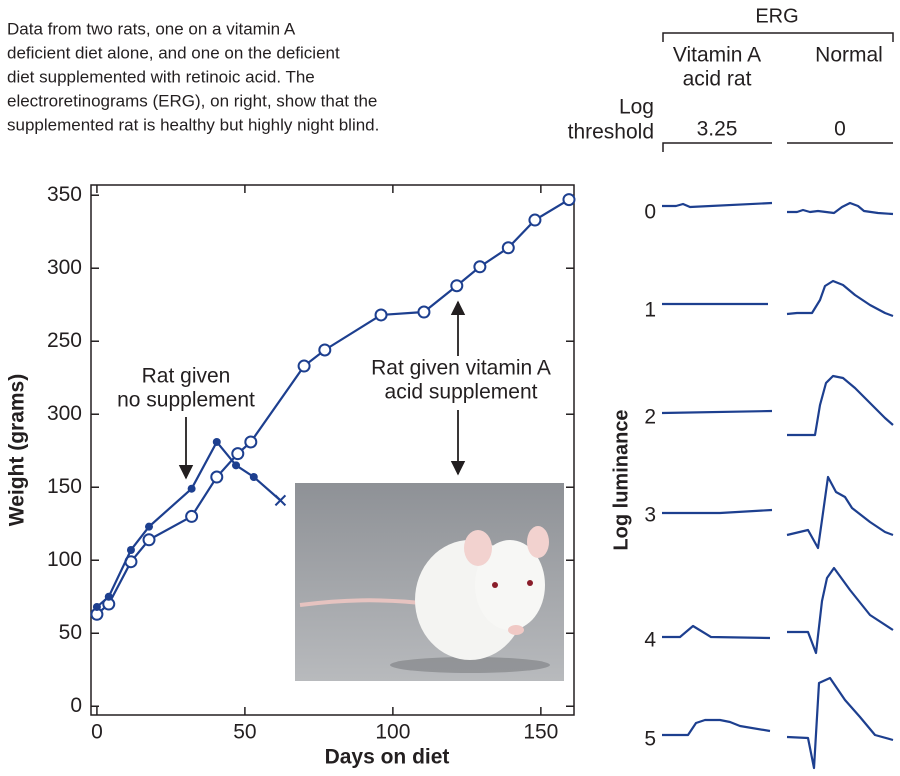 The image size is (900, 776). I want to click on y-tick-label: 350, so click(64, 194).